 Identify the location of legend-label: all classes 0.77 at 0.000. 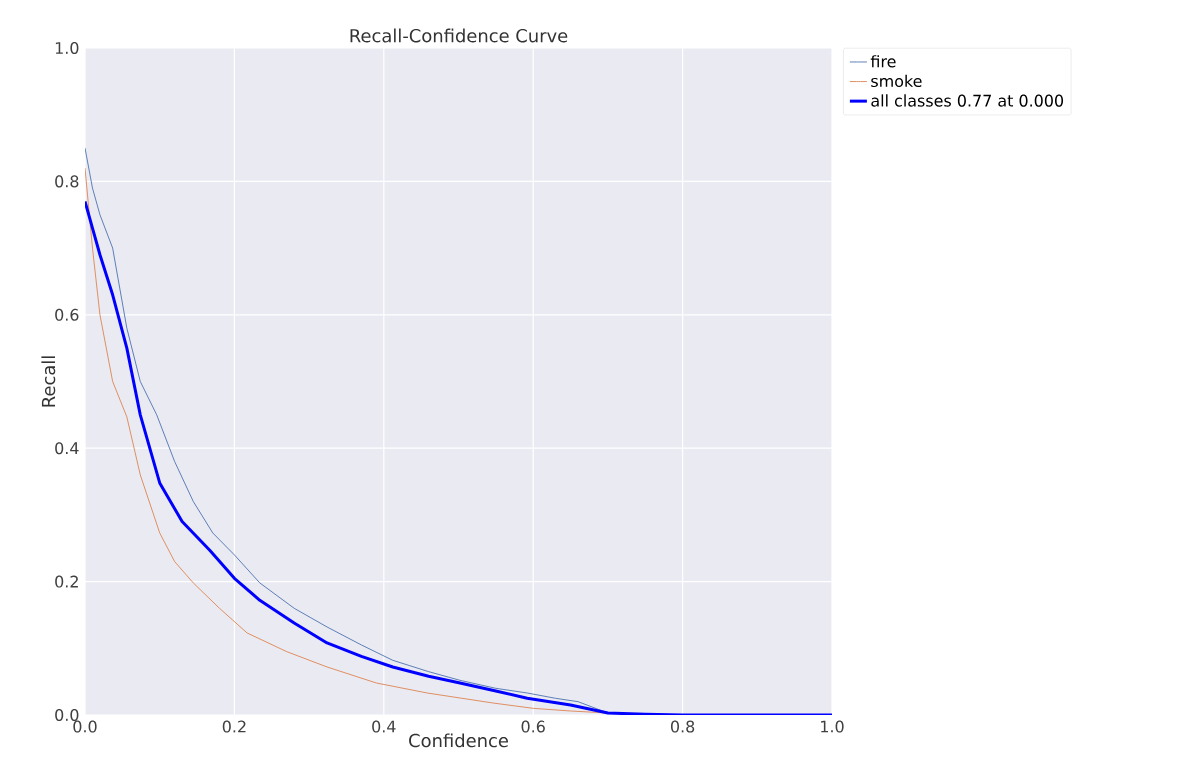
(967, 100).